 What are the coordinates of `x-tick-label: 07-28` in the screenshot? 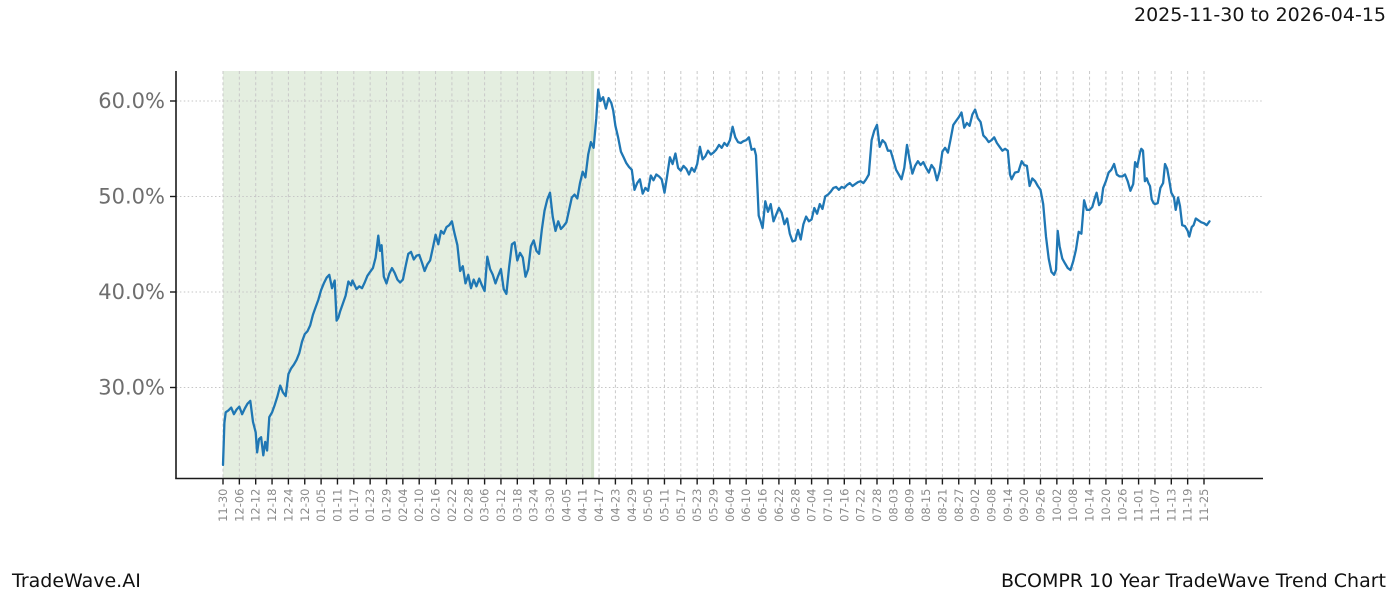 It's located at (877, 505).